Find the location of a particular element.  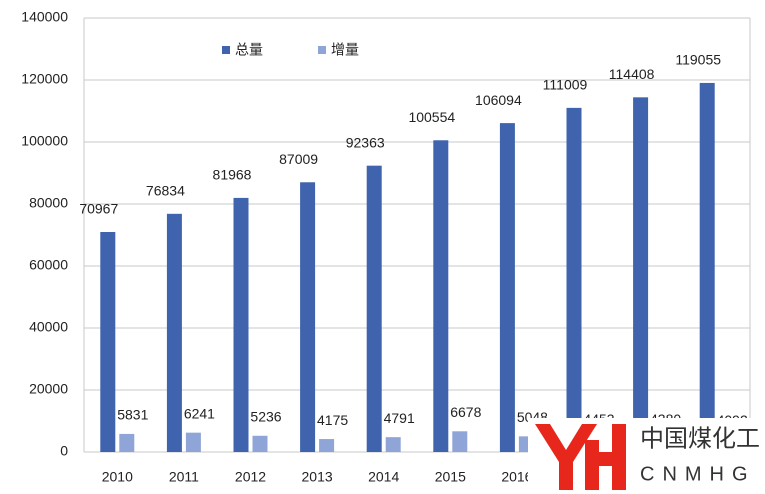

value-label: 106094 is located at coordinates (498, 100).